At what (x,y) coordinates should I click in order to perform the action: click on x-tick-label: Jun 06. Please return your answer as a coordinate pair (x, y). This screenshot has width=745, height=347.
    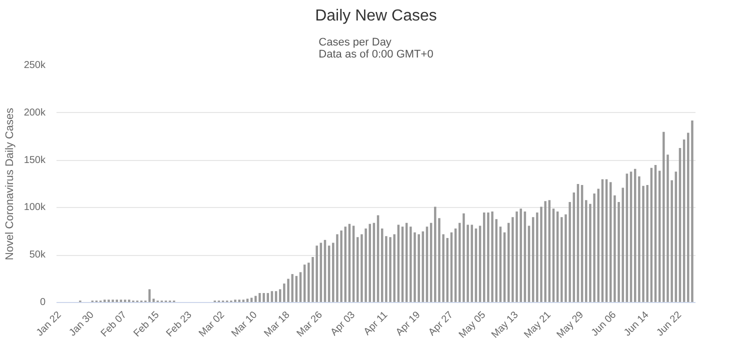
    Looking at the image, I should click on (604, 324).